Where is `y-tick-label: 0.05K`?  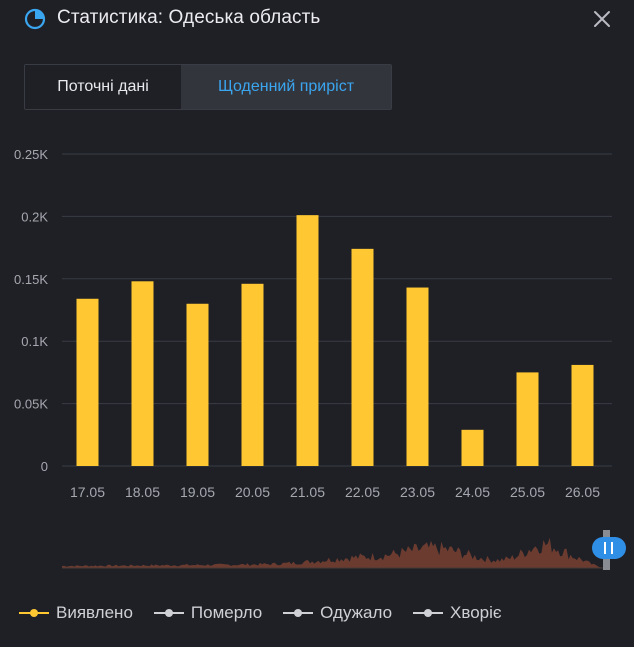
y-tick-label: 0.05K is located at coordinates (31, 404).